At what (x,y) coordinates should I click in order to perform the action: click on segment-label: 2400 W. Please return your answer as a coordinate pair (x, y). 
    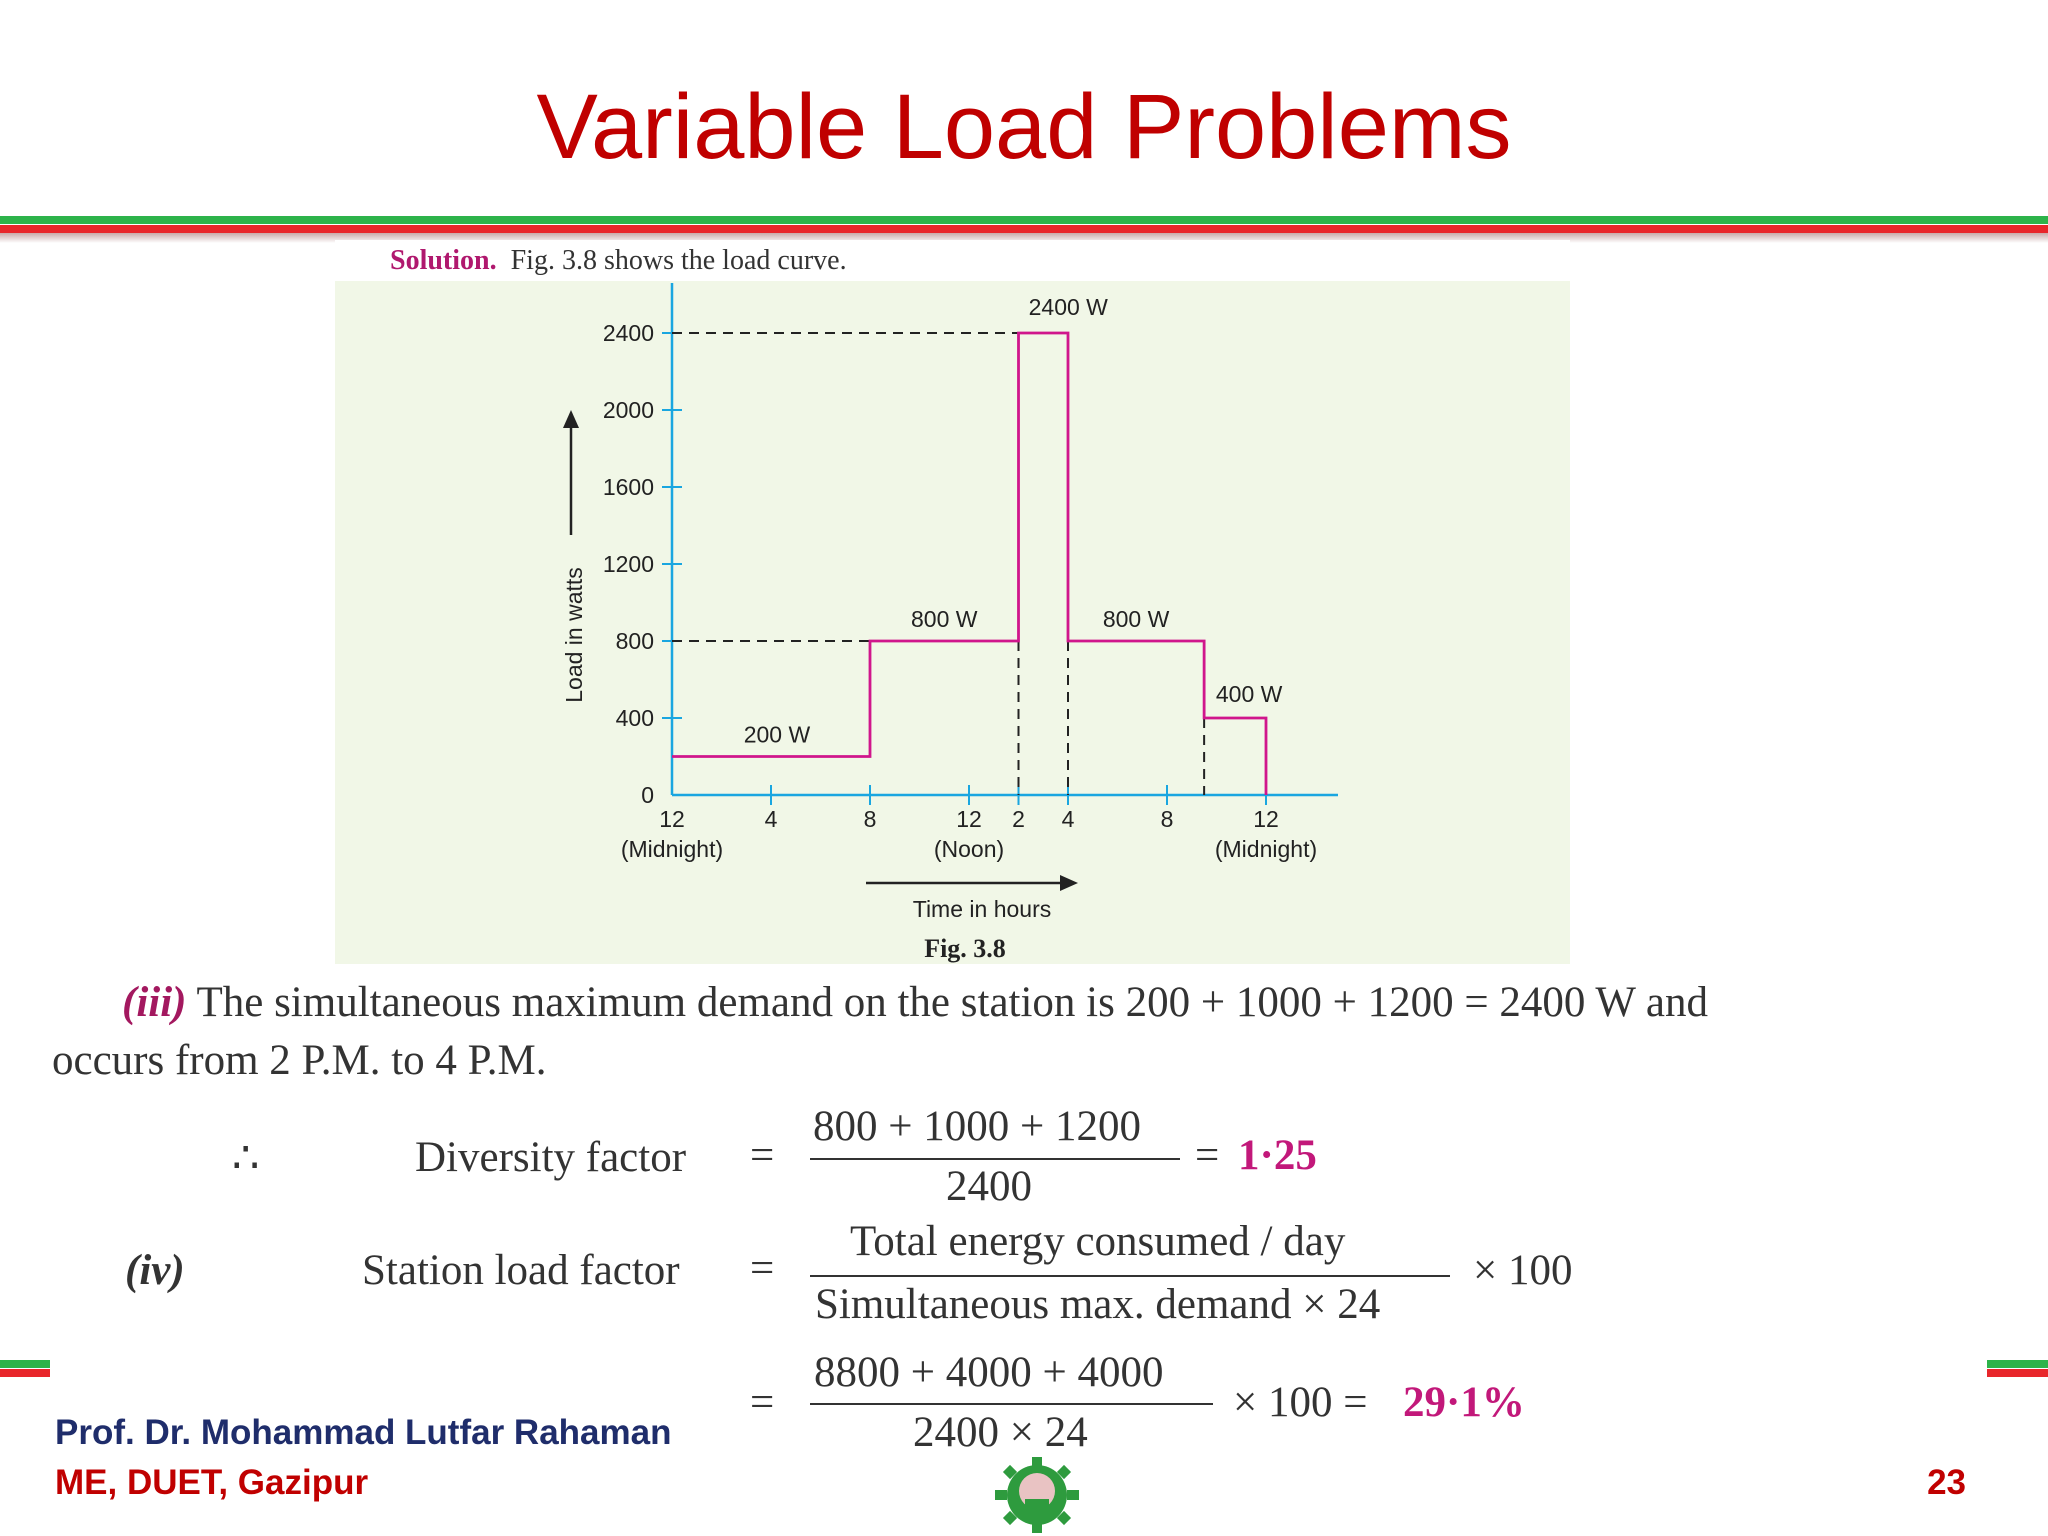
    Looking at the image, I should click on (1069, 307).